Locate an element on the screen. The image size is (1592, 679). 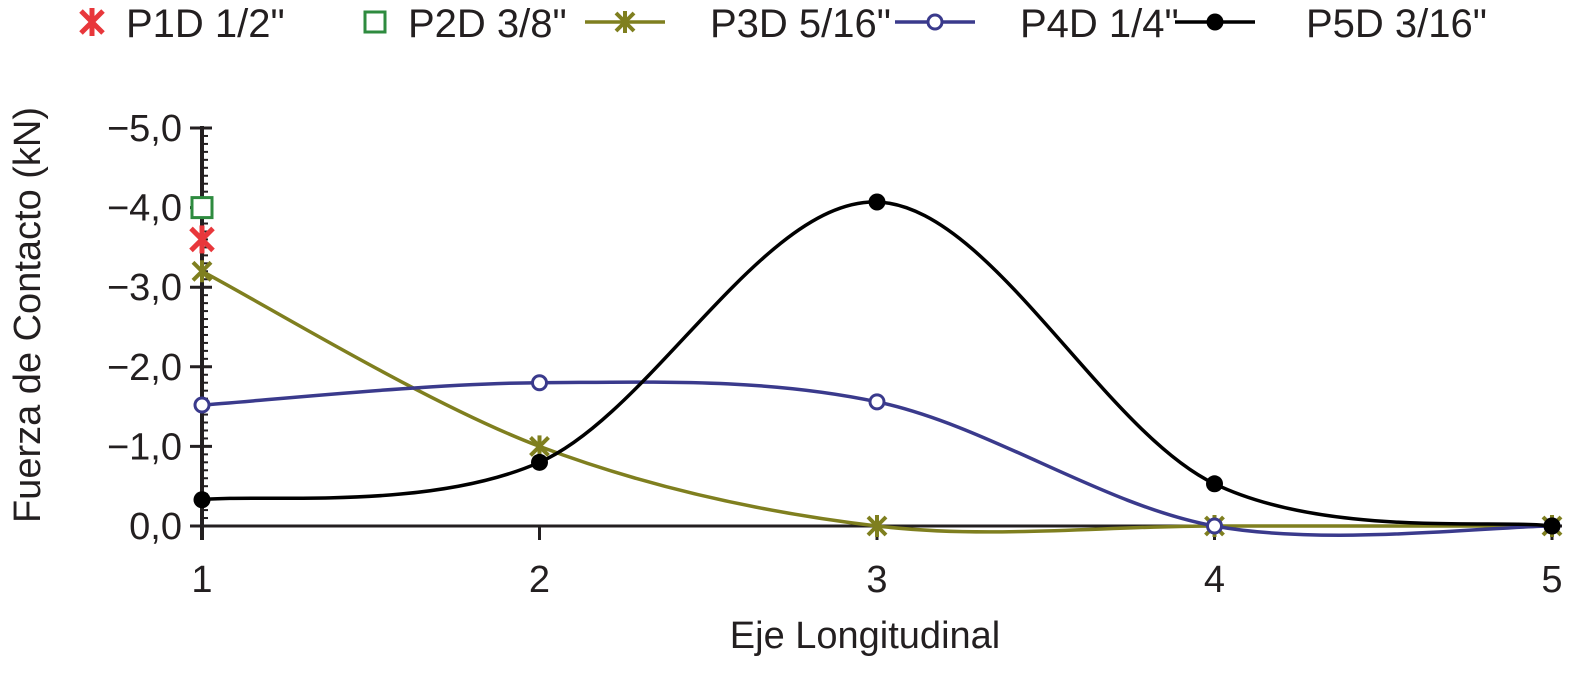
legend-label: P3D 5/16" is located at coordinates (800, 24).